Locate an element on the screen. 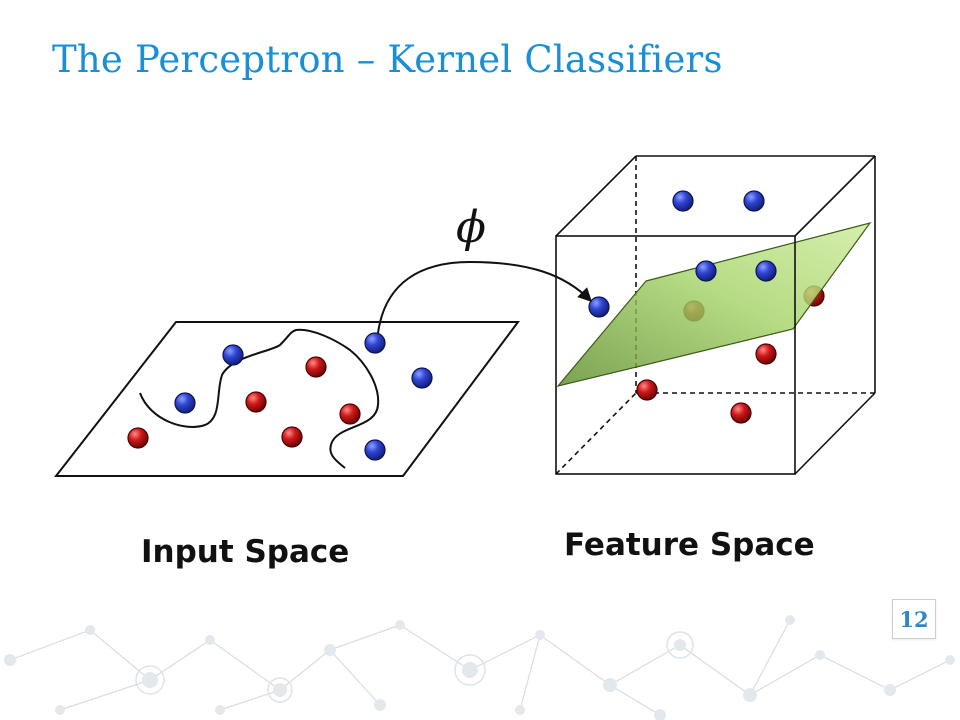 This screenshot has width=960, height=720. feature-space-cube is located at coordinates (715, 315).